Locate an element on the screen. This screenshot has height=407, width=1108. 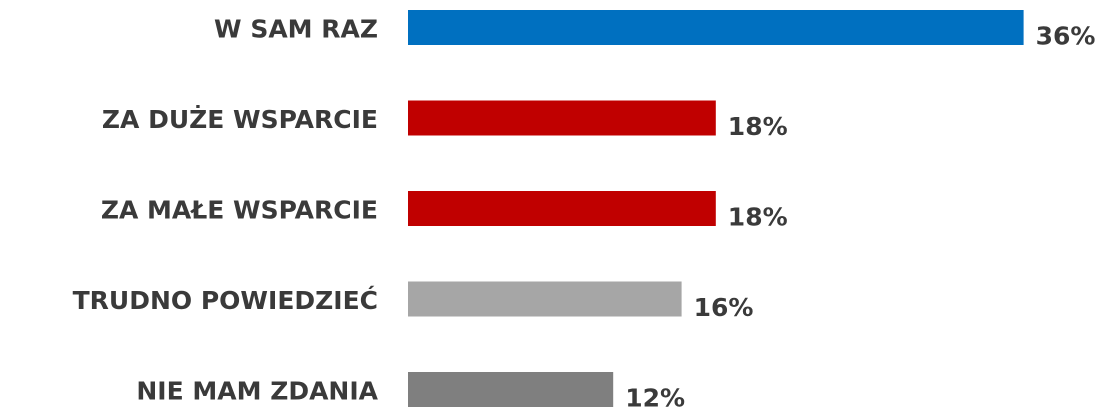
category-label: NIE MAM ZDANIA is located at coordinates (257, 391).